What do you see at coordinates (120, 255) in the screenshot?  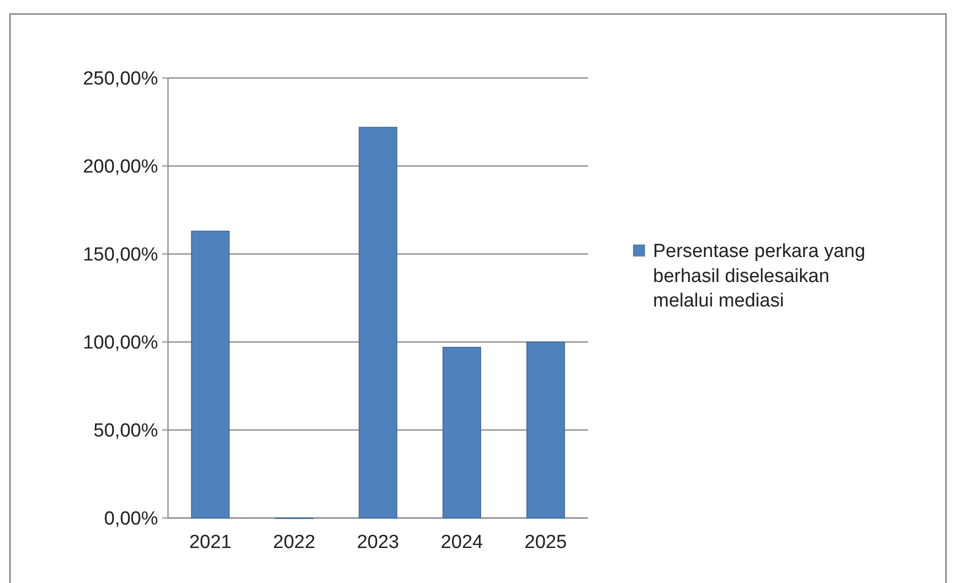 I see `y-tick-label: 150,00%` at bounding box center [120, 255].